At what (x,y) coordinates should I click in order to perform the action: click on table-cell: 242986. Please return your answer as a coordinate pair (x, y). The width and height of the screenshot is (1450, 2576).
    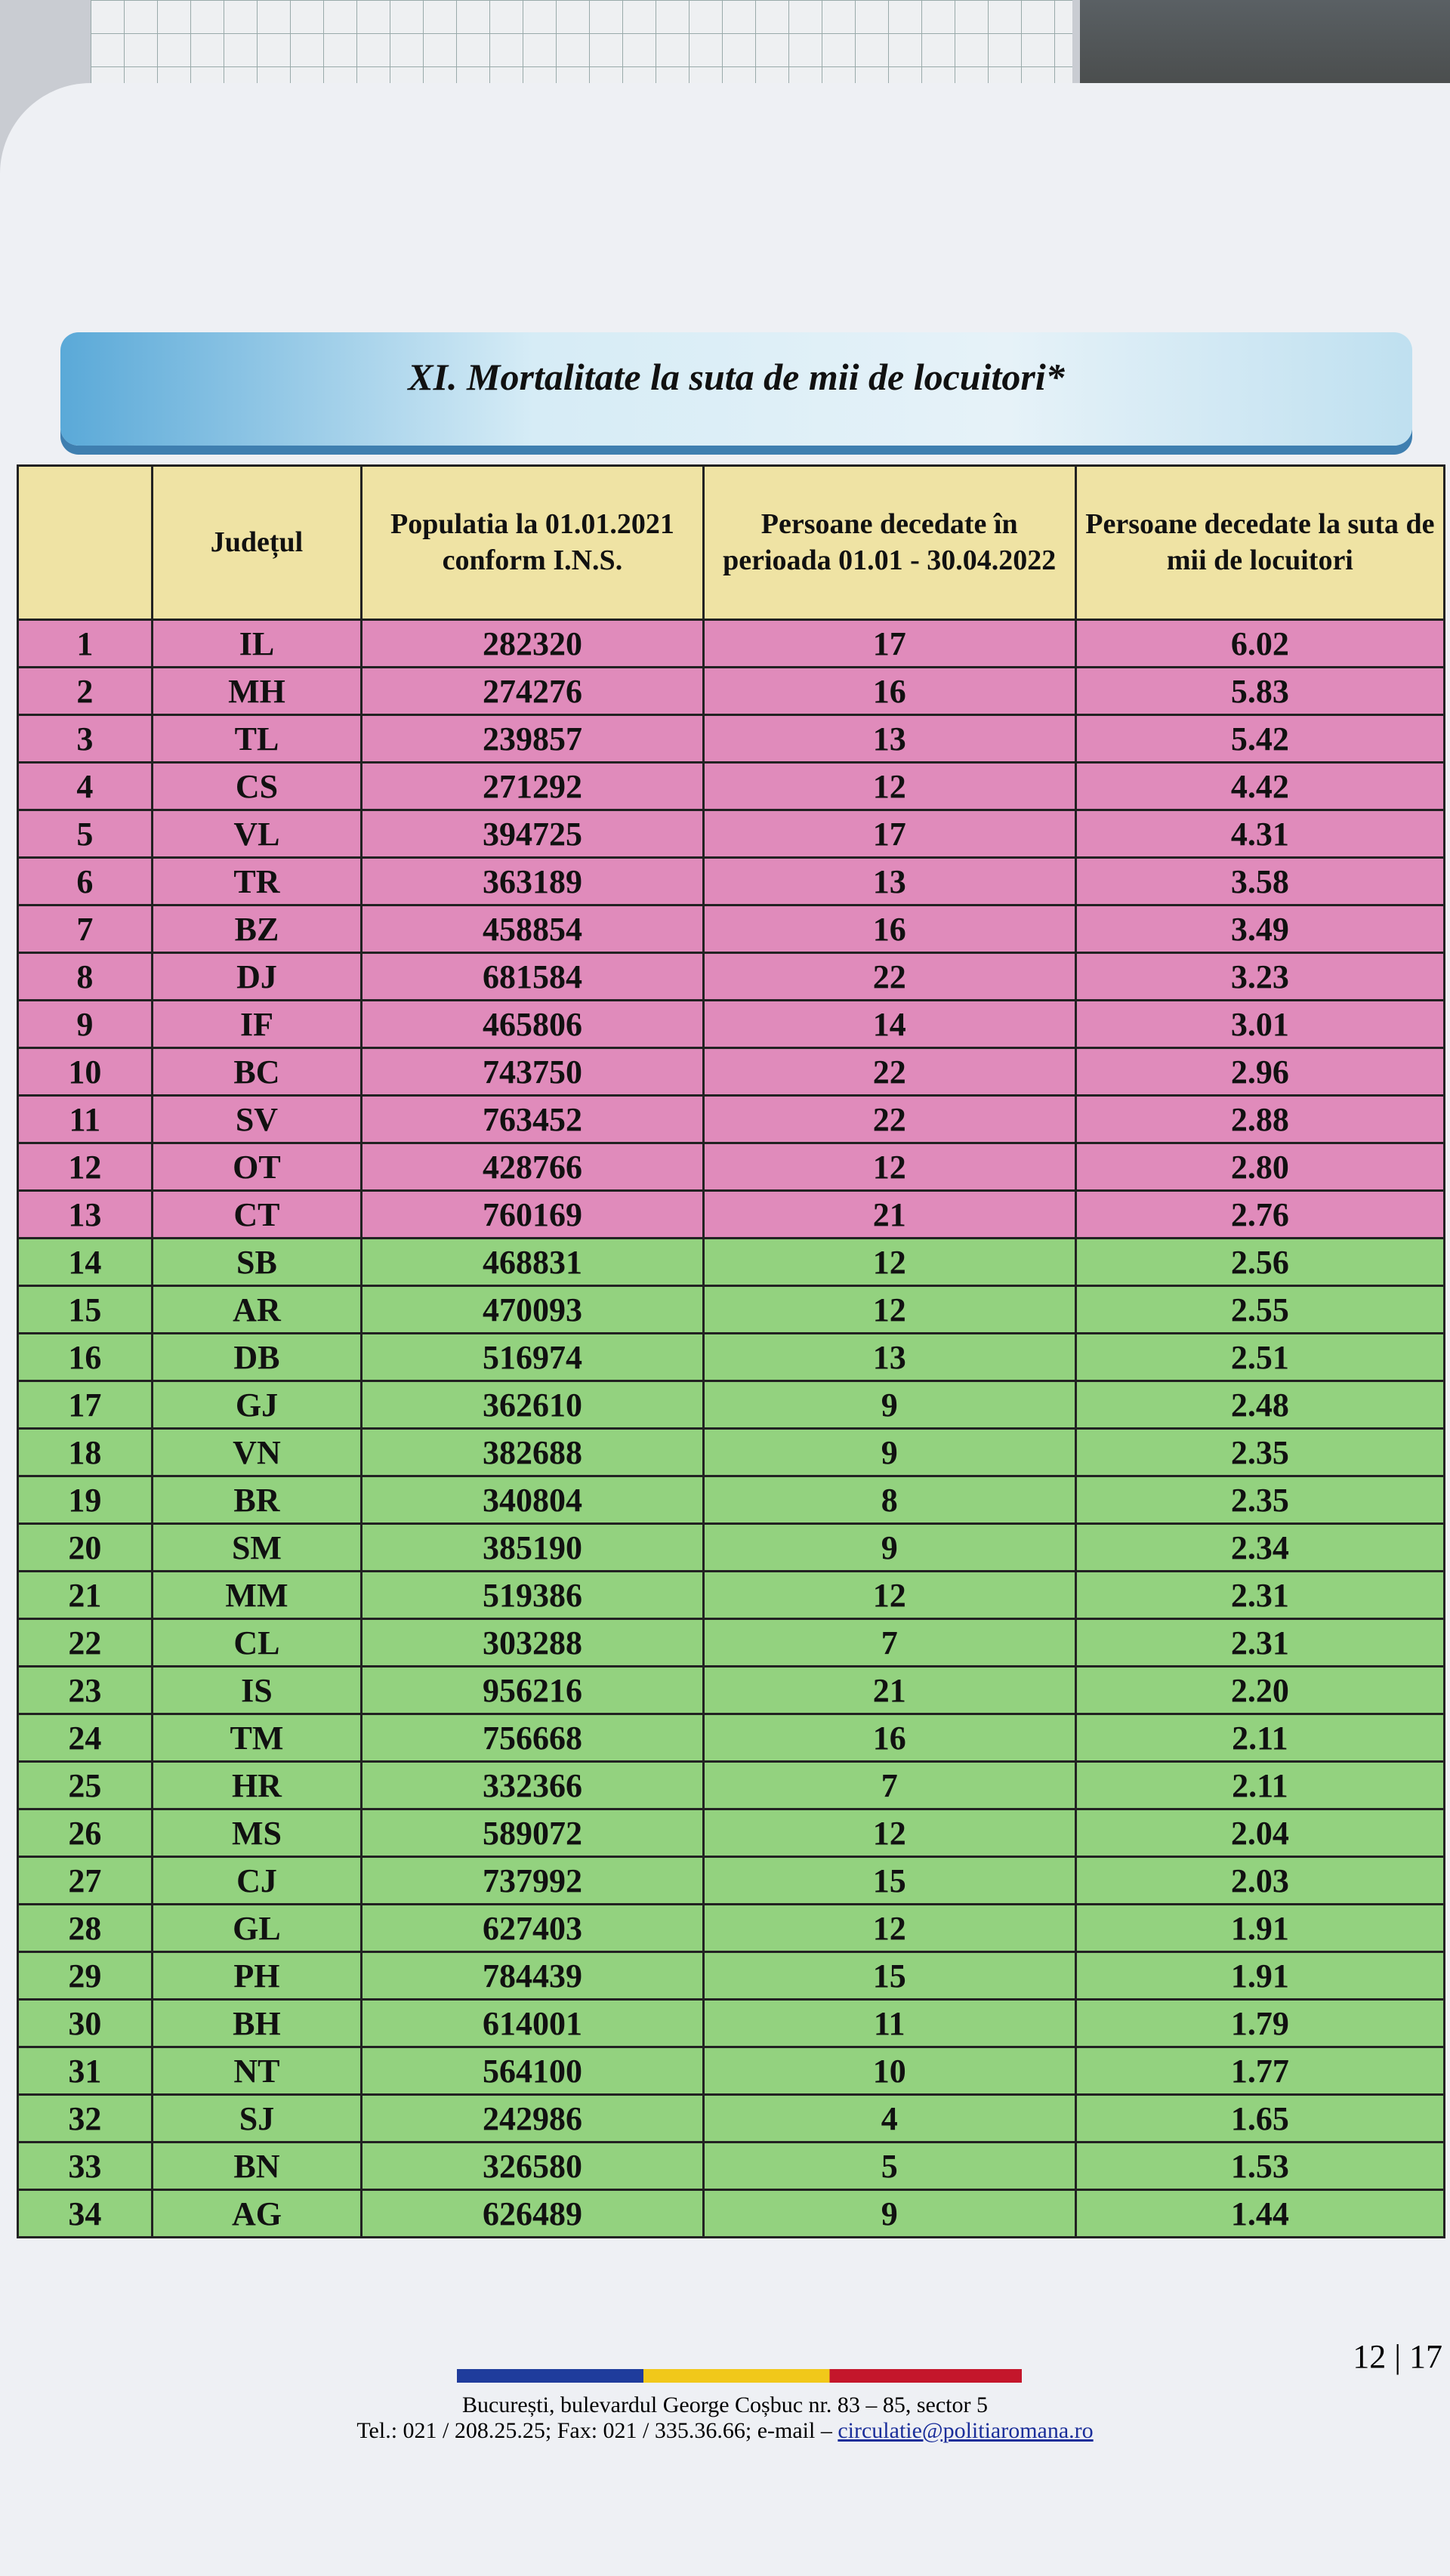
    Looking at the image, I should click on (532, 2118).